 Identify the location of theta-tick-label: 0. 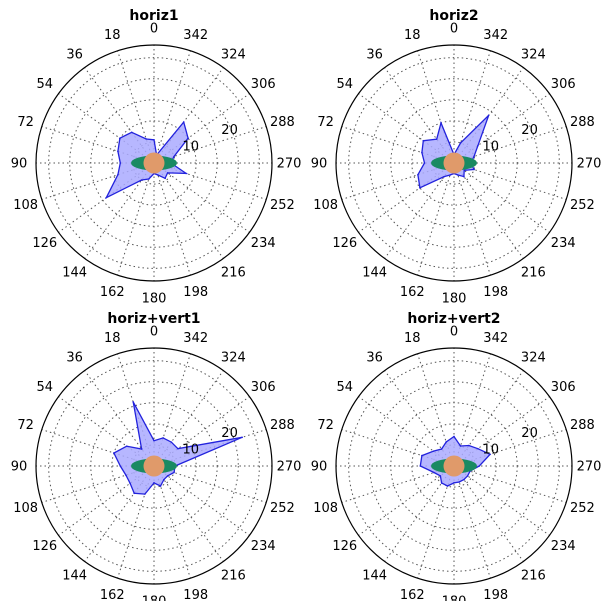
(154, 332).